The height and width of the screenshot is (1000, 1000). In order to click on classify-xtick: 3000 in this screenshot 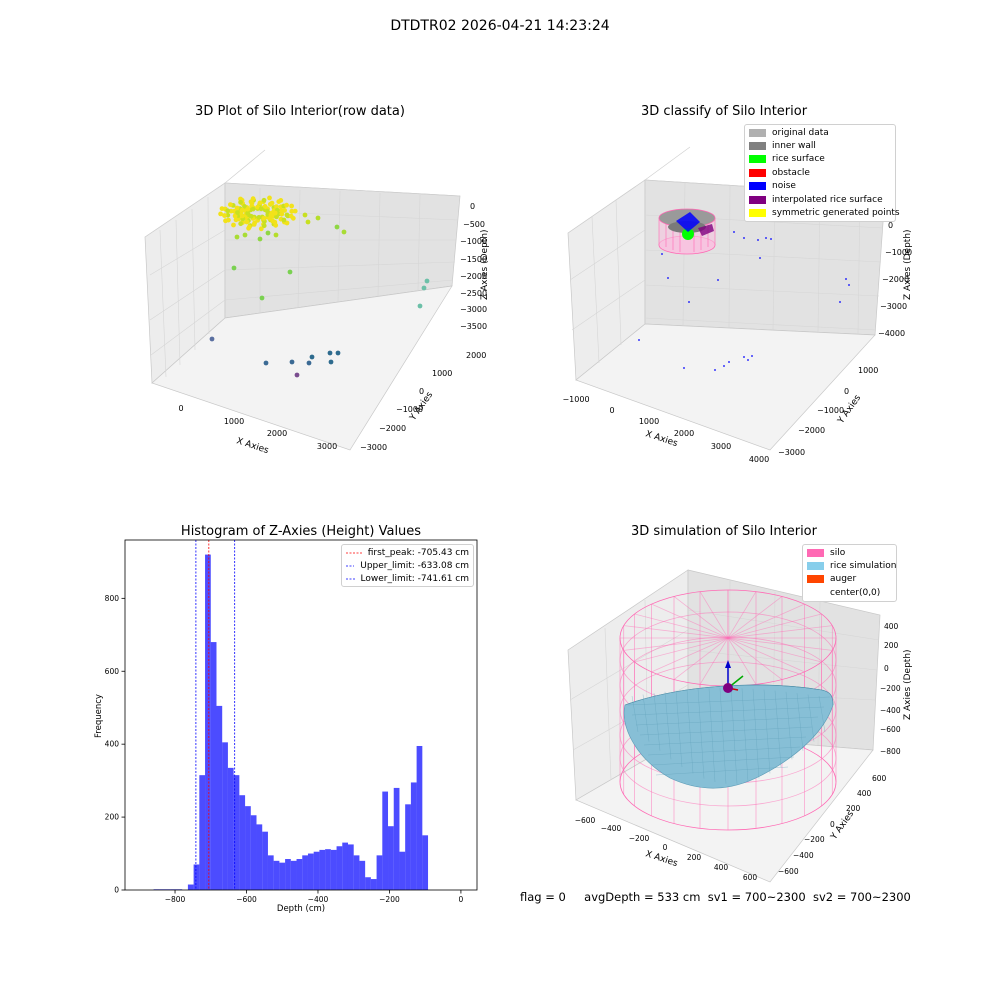, I will do `click(721, 446)`.